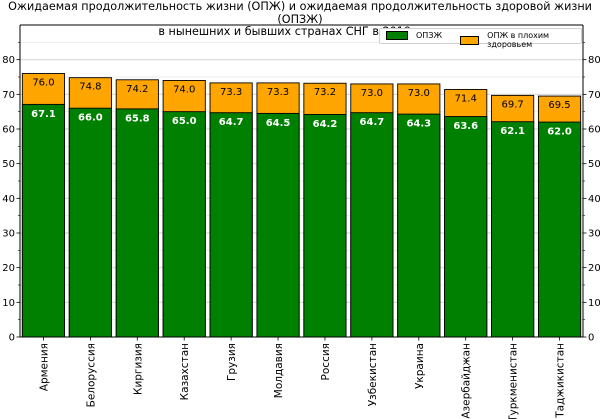 The image size is (600, 419). I want to click on y-tick-label-right: 40, so click(594, 199).